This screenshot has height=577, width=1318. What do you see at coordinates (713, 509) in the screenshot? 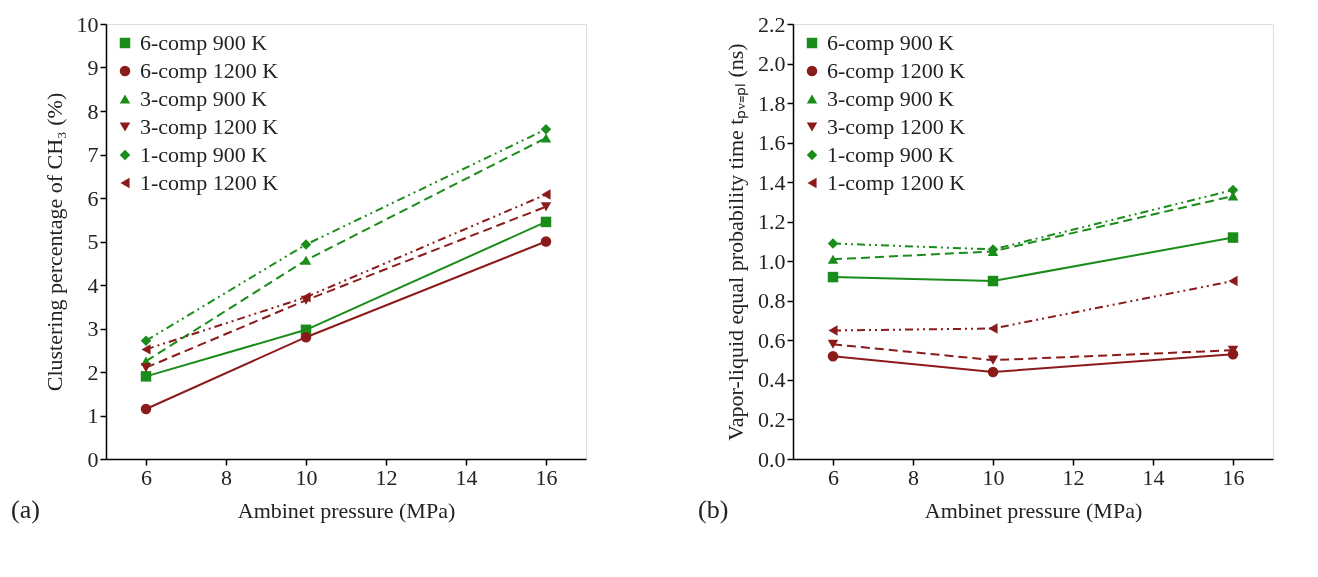
I see `text: (b)` at bounding box center [713, 509].